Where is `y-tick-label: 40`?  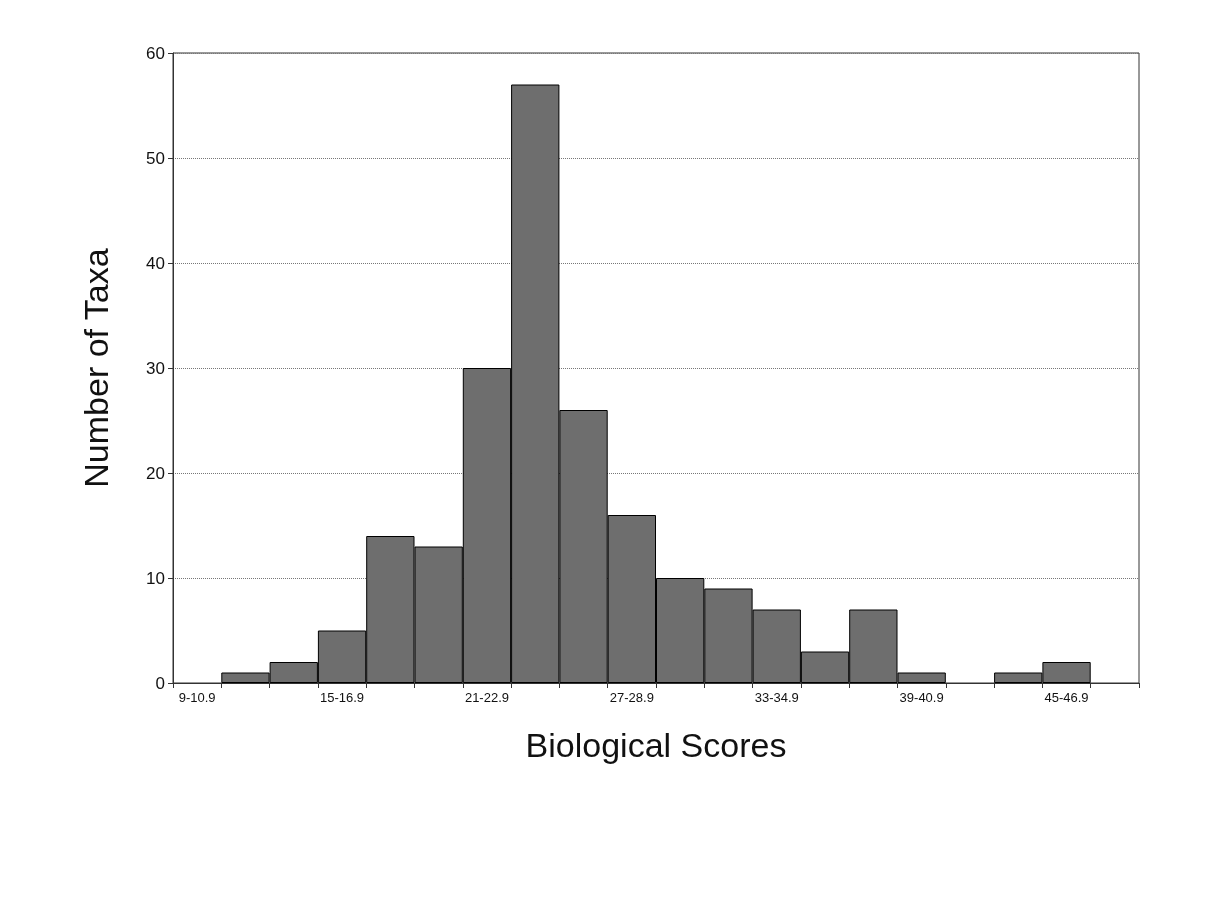 y-tick-label: 40 is located at coordinates (155, 263).